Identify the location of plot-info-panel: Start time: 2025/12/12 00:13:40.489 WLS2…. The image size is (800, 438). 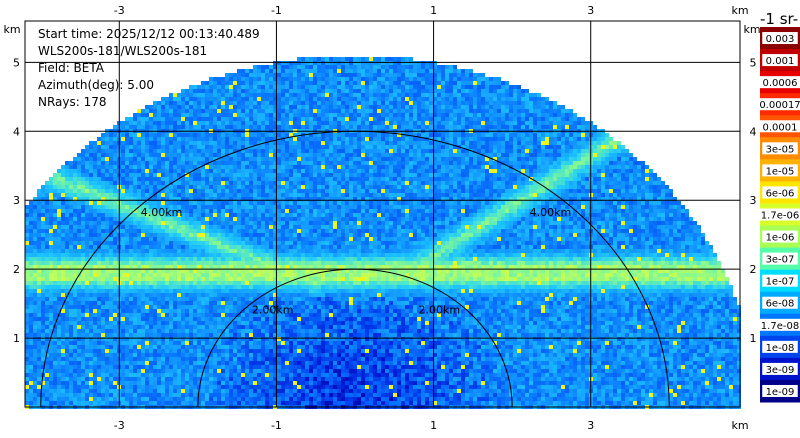
(149, 68).